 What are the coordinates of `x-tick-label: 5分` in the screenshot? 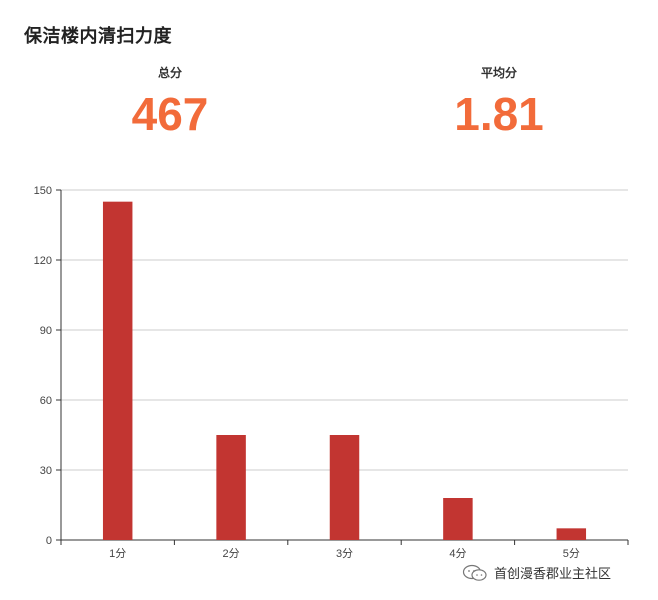 It's located at (571, 553).